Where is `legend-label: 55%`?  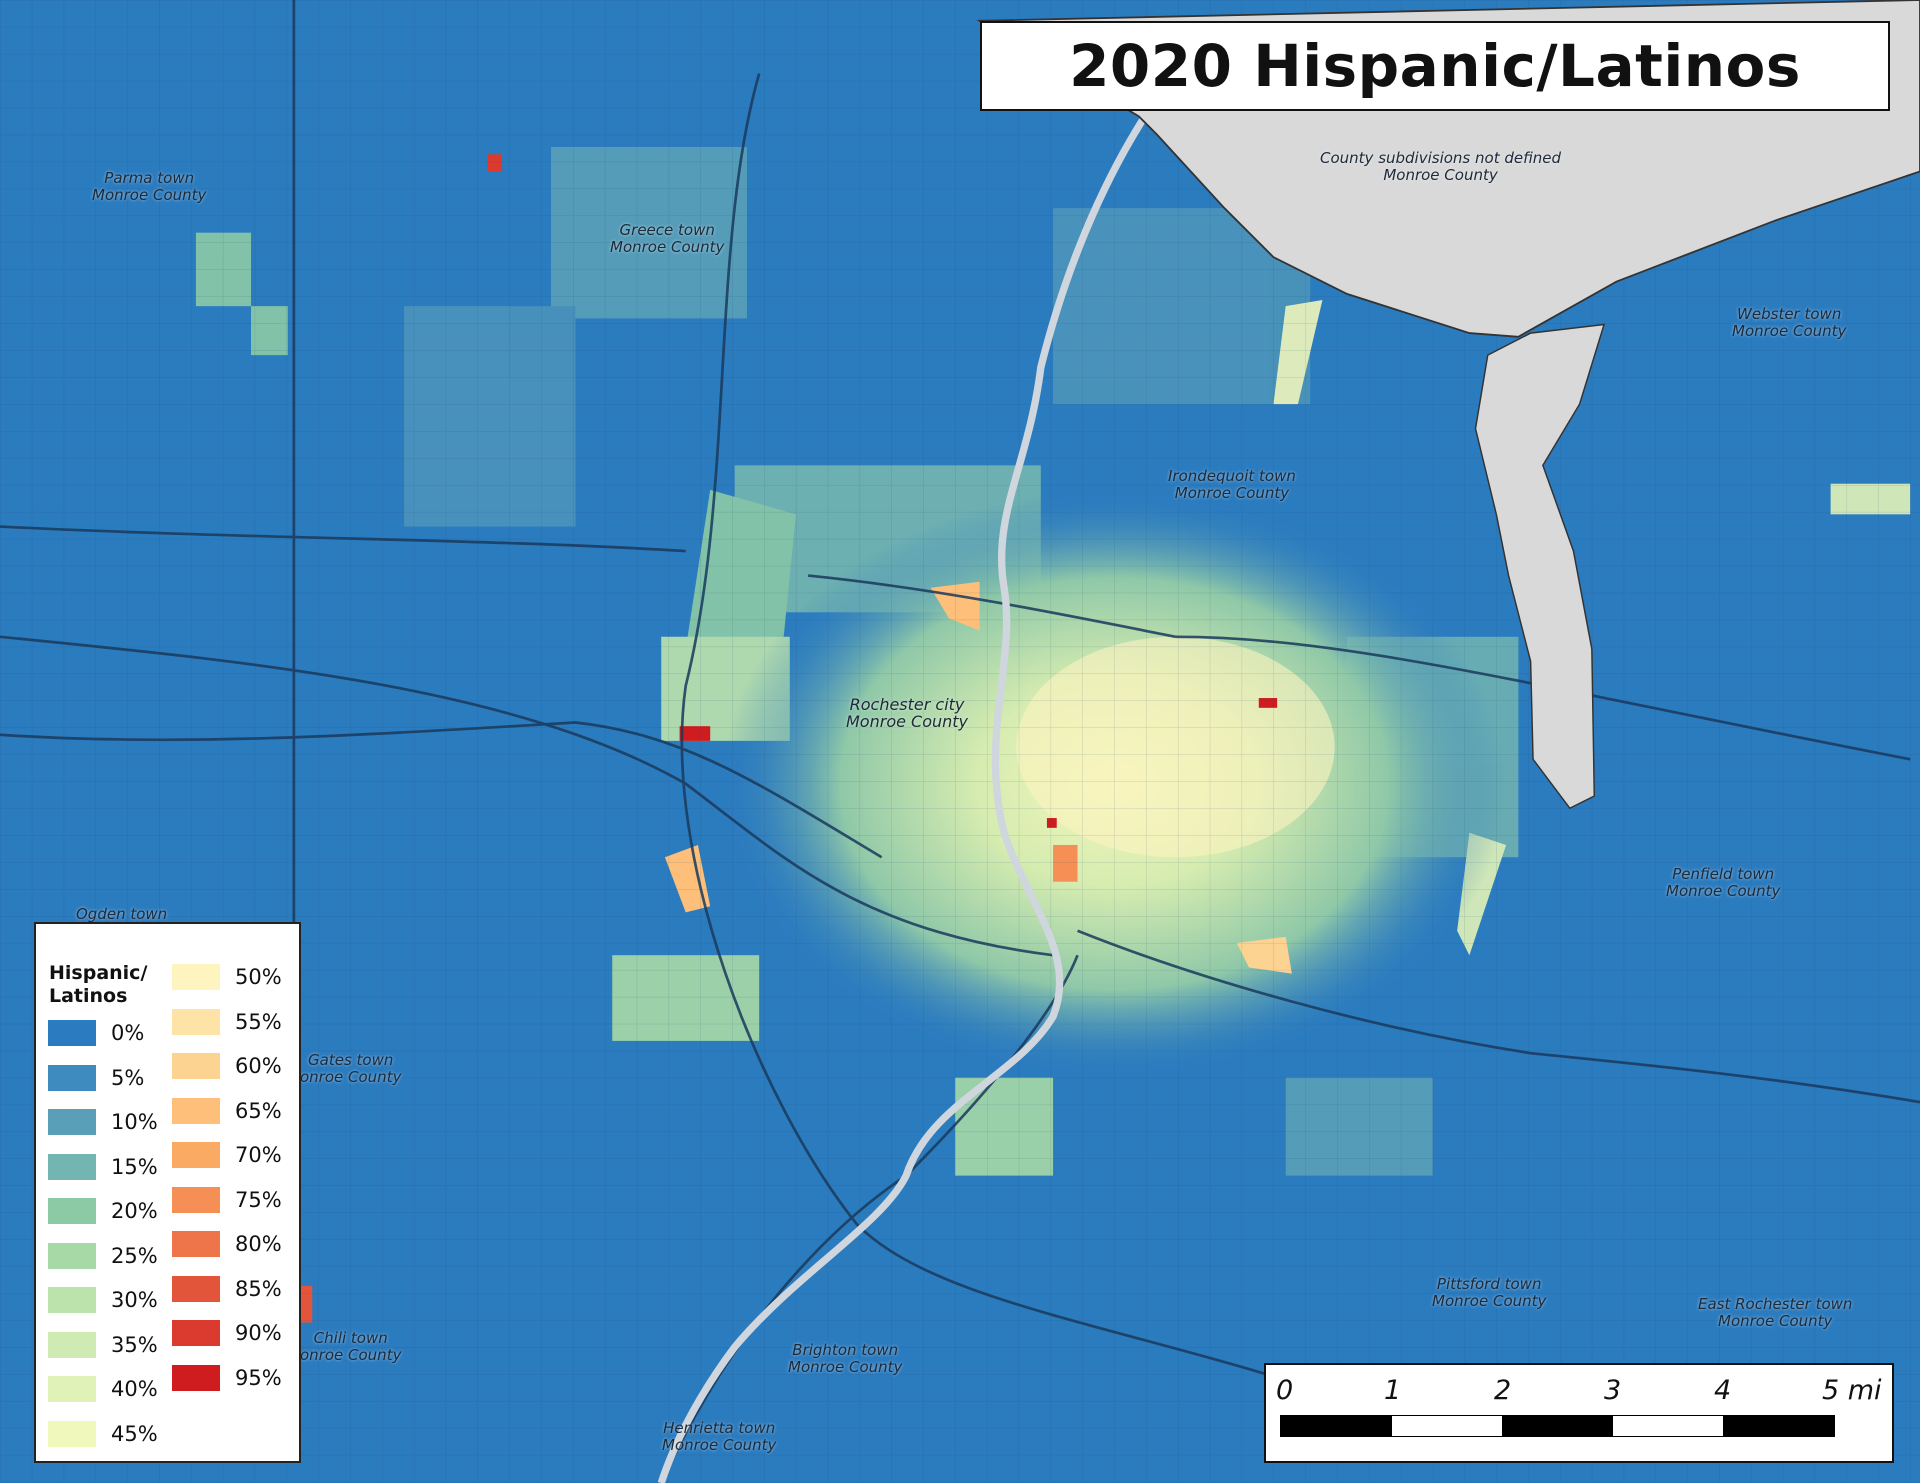
legend-label: 55% is located at coordinates (258, 1021).